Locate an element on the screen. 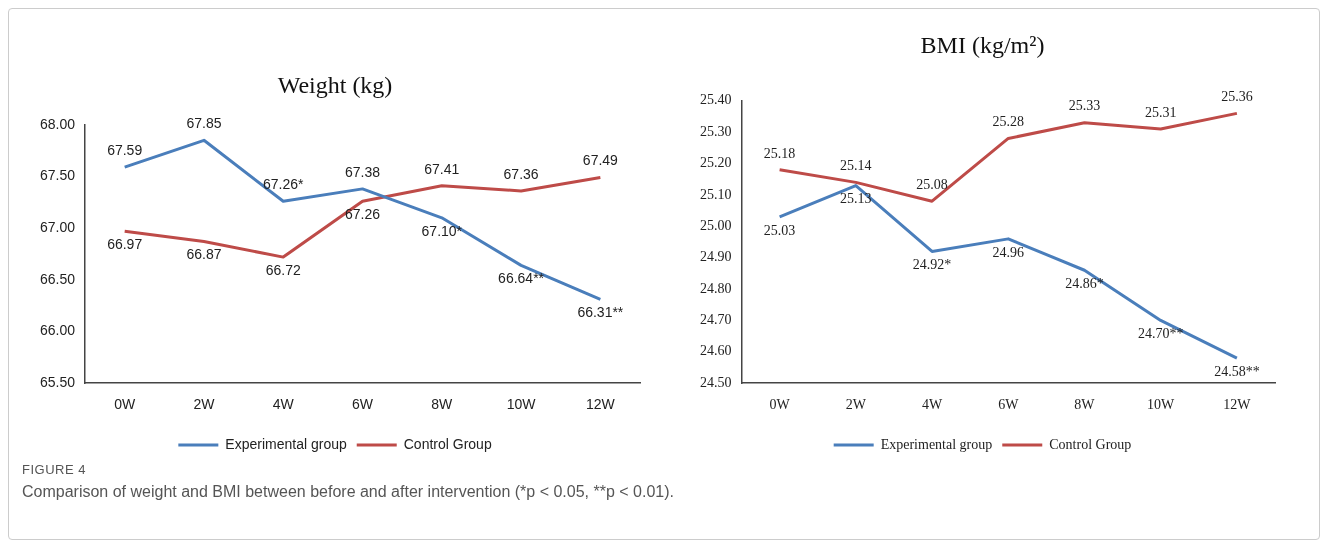 The height and width of the screenshot is (546, 1327). data-label: 67.59 is located at coordinates (125, 150).